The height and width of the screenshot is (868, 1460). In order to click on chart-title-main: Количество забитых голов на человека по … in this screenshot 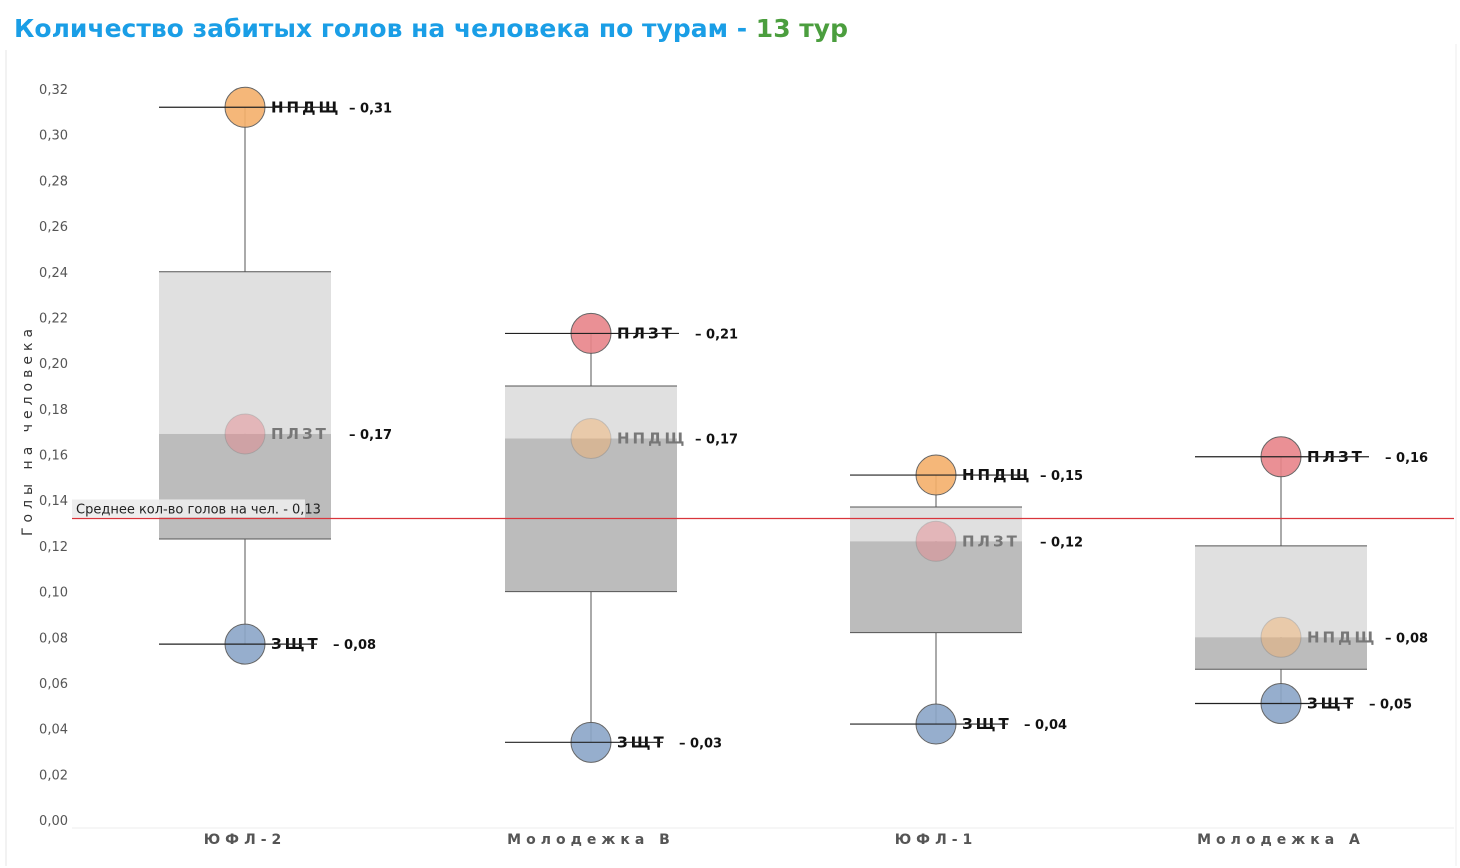, I will do `click(385, 28)`.